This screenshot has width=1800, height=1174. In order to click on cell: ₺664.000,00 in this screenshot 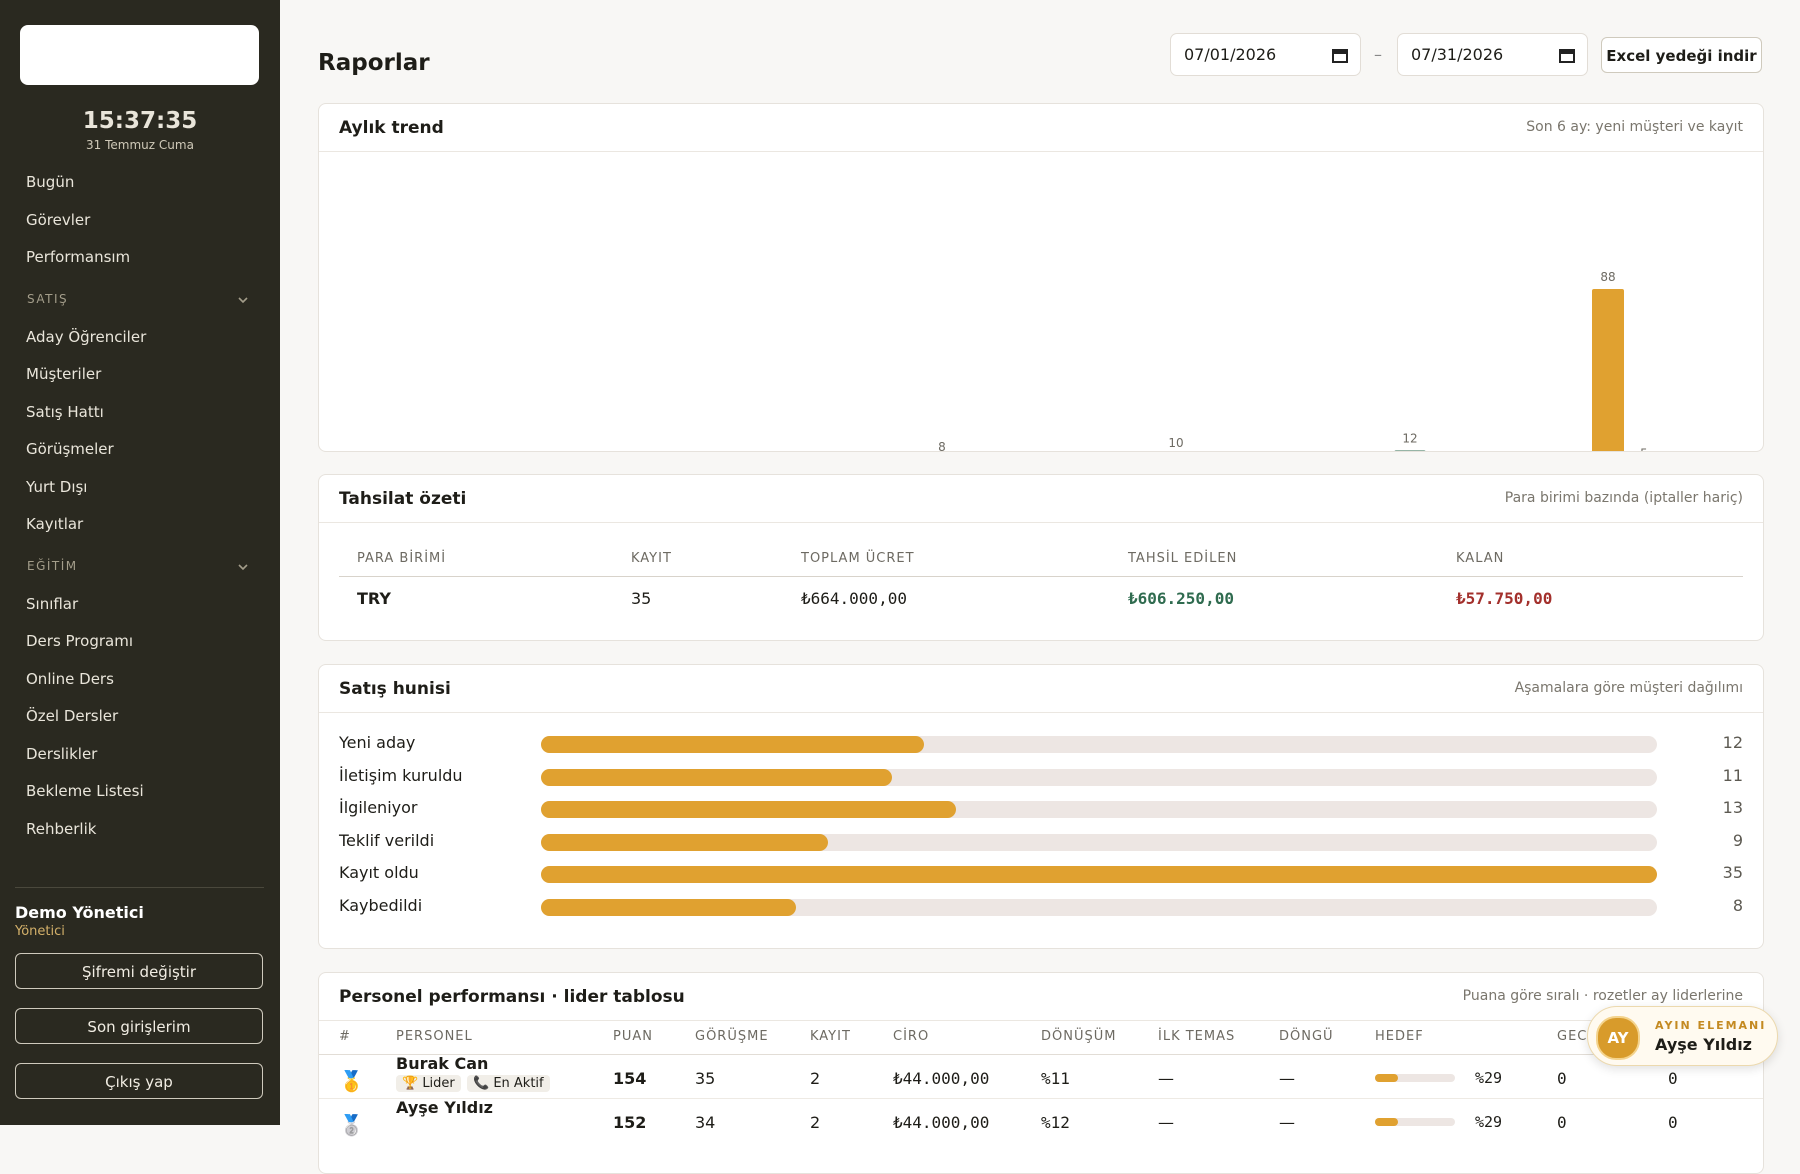, I will do `click(854, 598)`.